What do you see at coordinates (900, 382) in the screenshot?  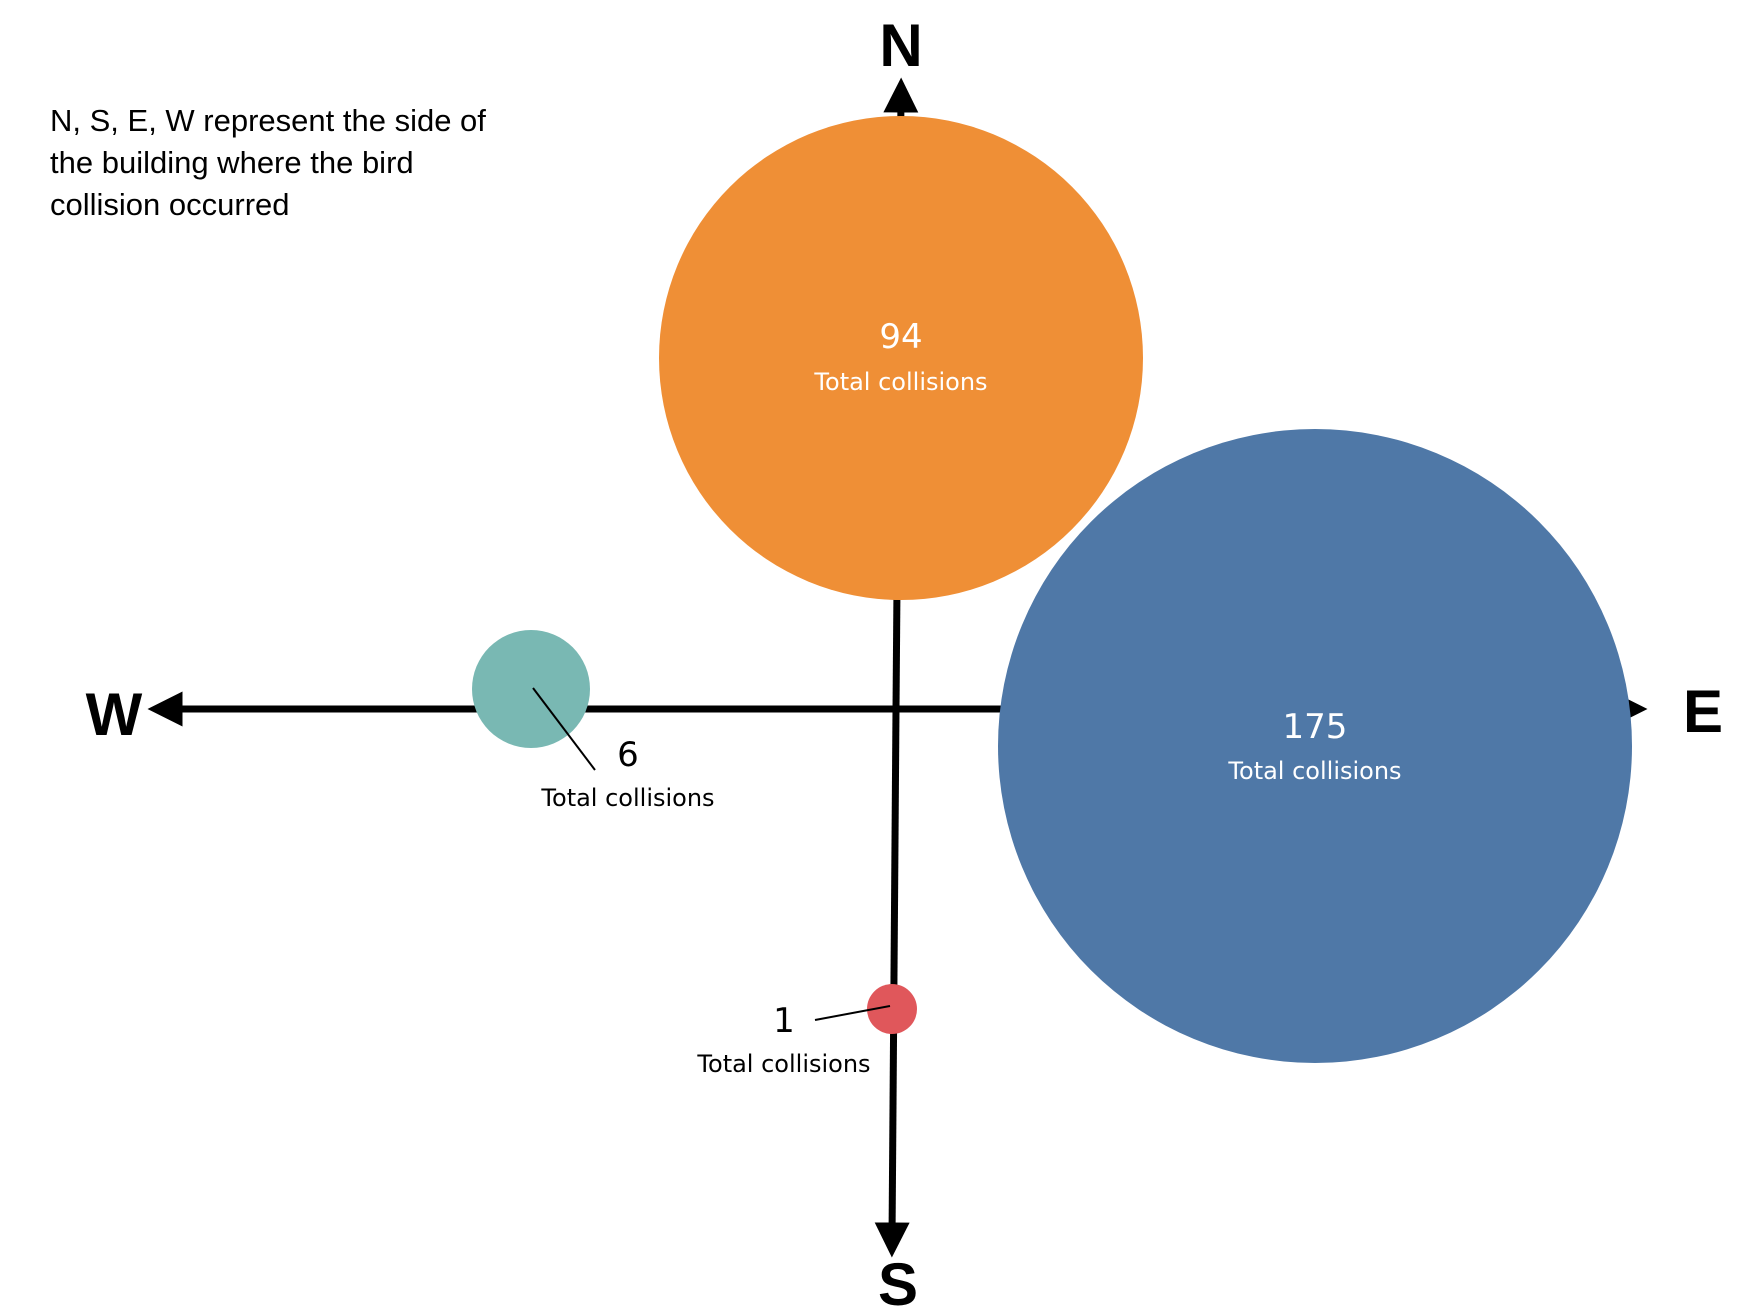 I see `value-label-north: Total collisions` at bounding box center [900, 382].